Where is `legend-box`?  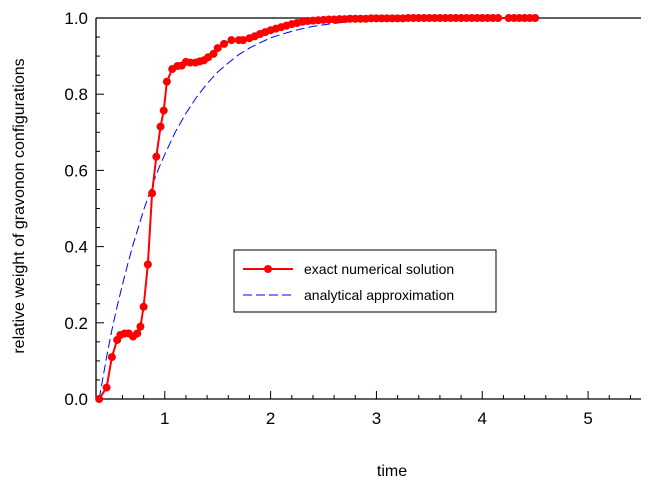 legend-box is located at coordinates (365, 281).